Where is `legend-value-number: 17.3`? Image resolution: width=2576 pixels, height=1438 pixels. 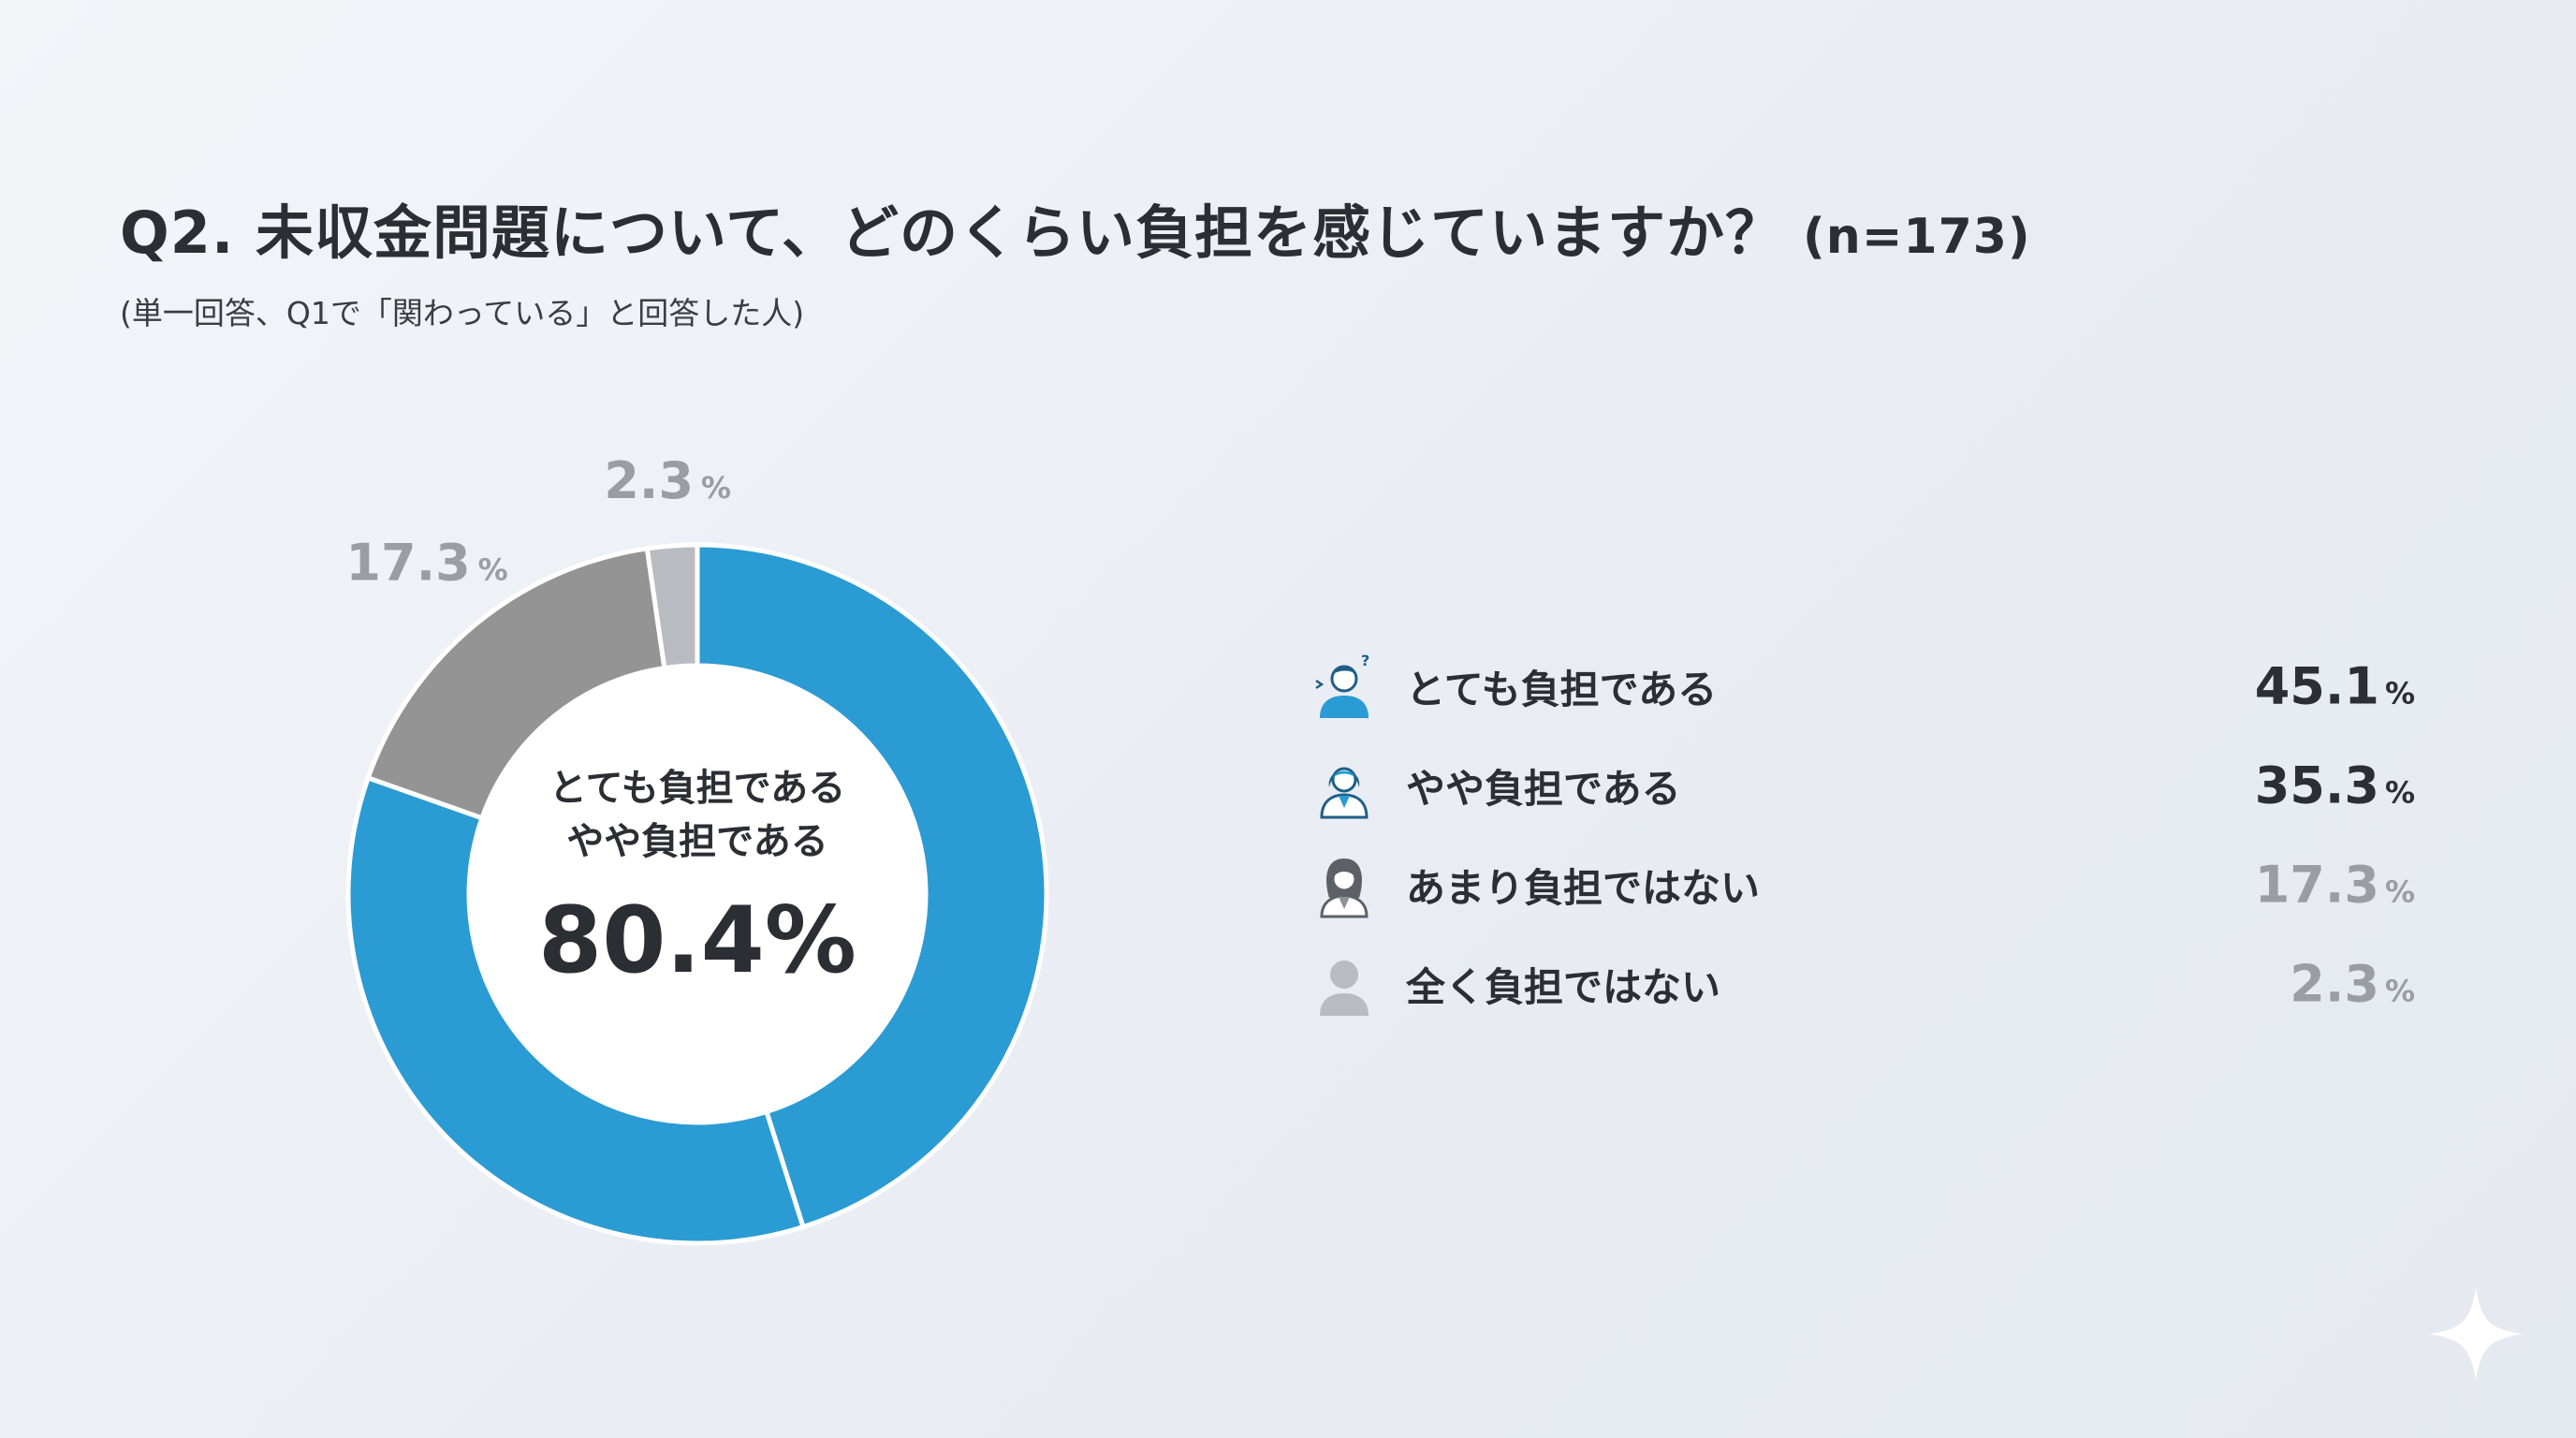
legend-value-number: 17.3 is located at coordinates (2316, 885).